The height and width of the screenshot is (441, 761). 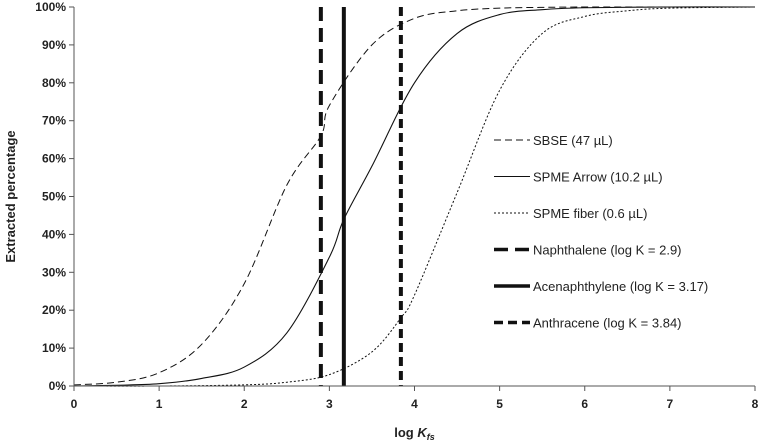 I want to click on x-tick-label: 4, so click(x=414, y=404).